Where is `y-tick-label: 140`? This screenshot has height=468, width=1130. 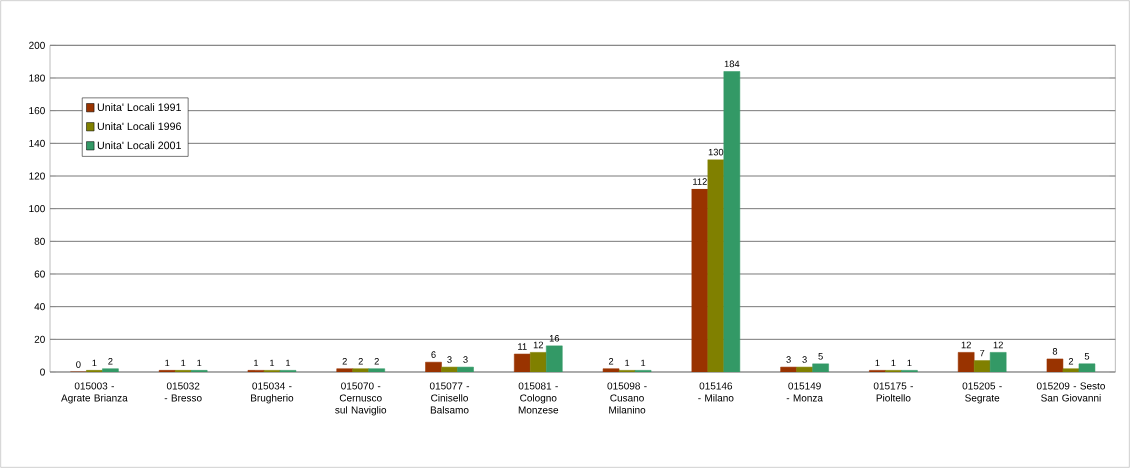
y-tick-label: 140 is located at coordinates (37, 143).